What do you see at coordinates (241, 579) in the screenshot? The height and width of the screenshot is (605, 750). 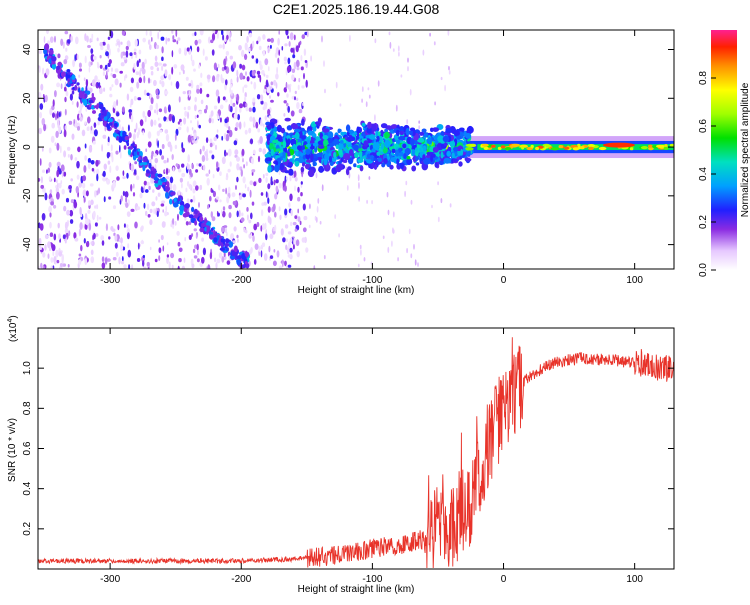 I see `x-tick-label: -200` at bounding box center [241, 579].